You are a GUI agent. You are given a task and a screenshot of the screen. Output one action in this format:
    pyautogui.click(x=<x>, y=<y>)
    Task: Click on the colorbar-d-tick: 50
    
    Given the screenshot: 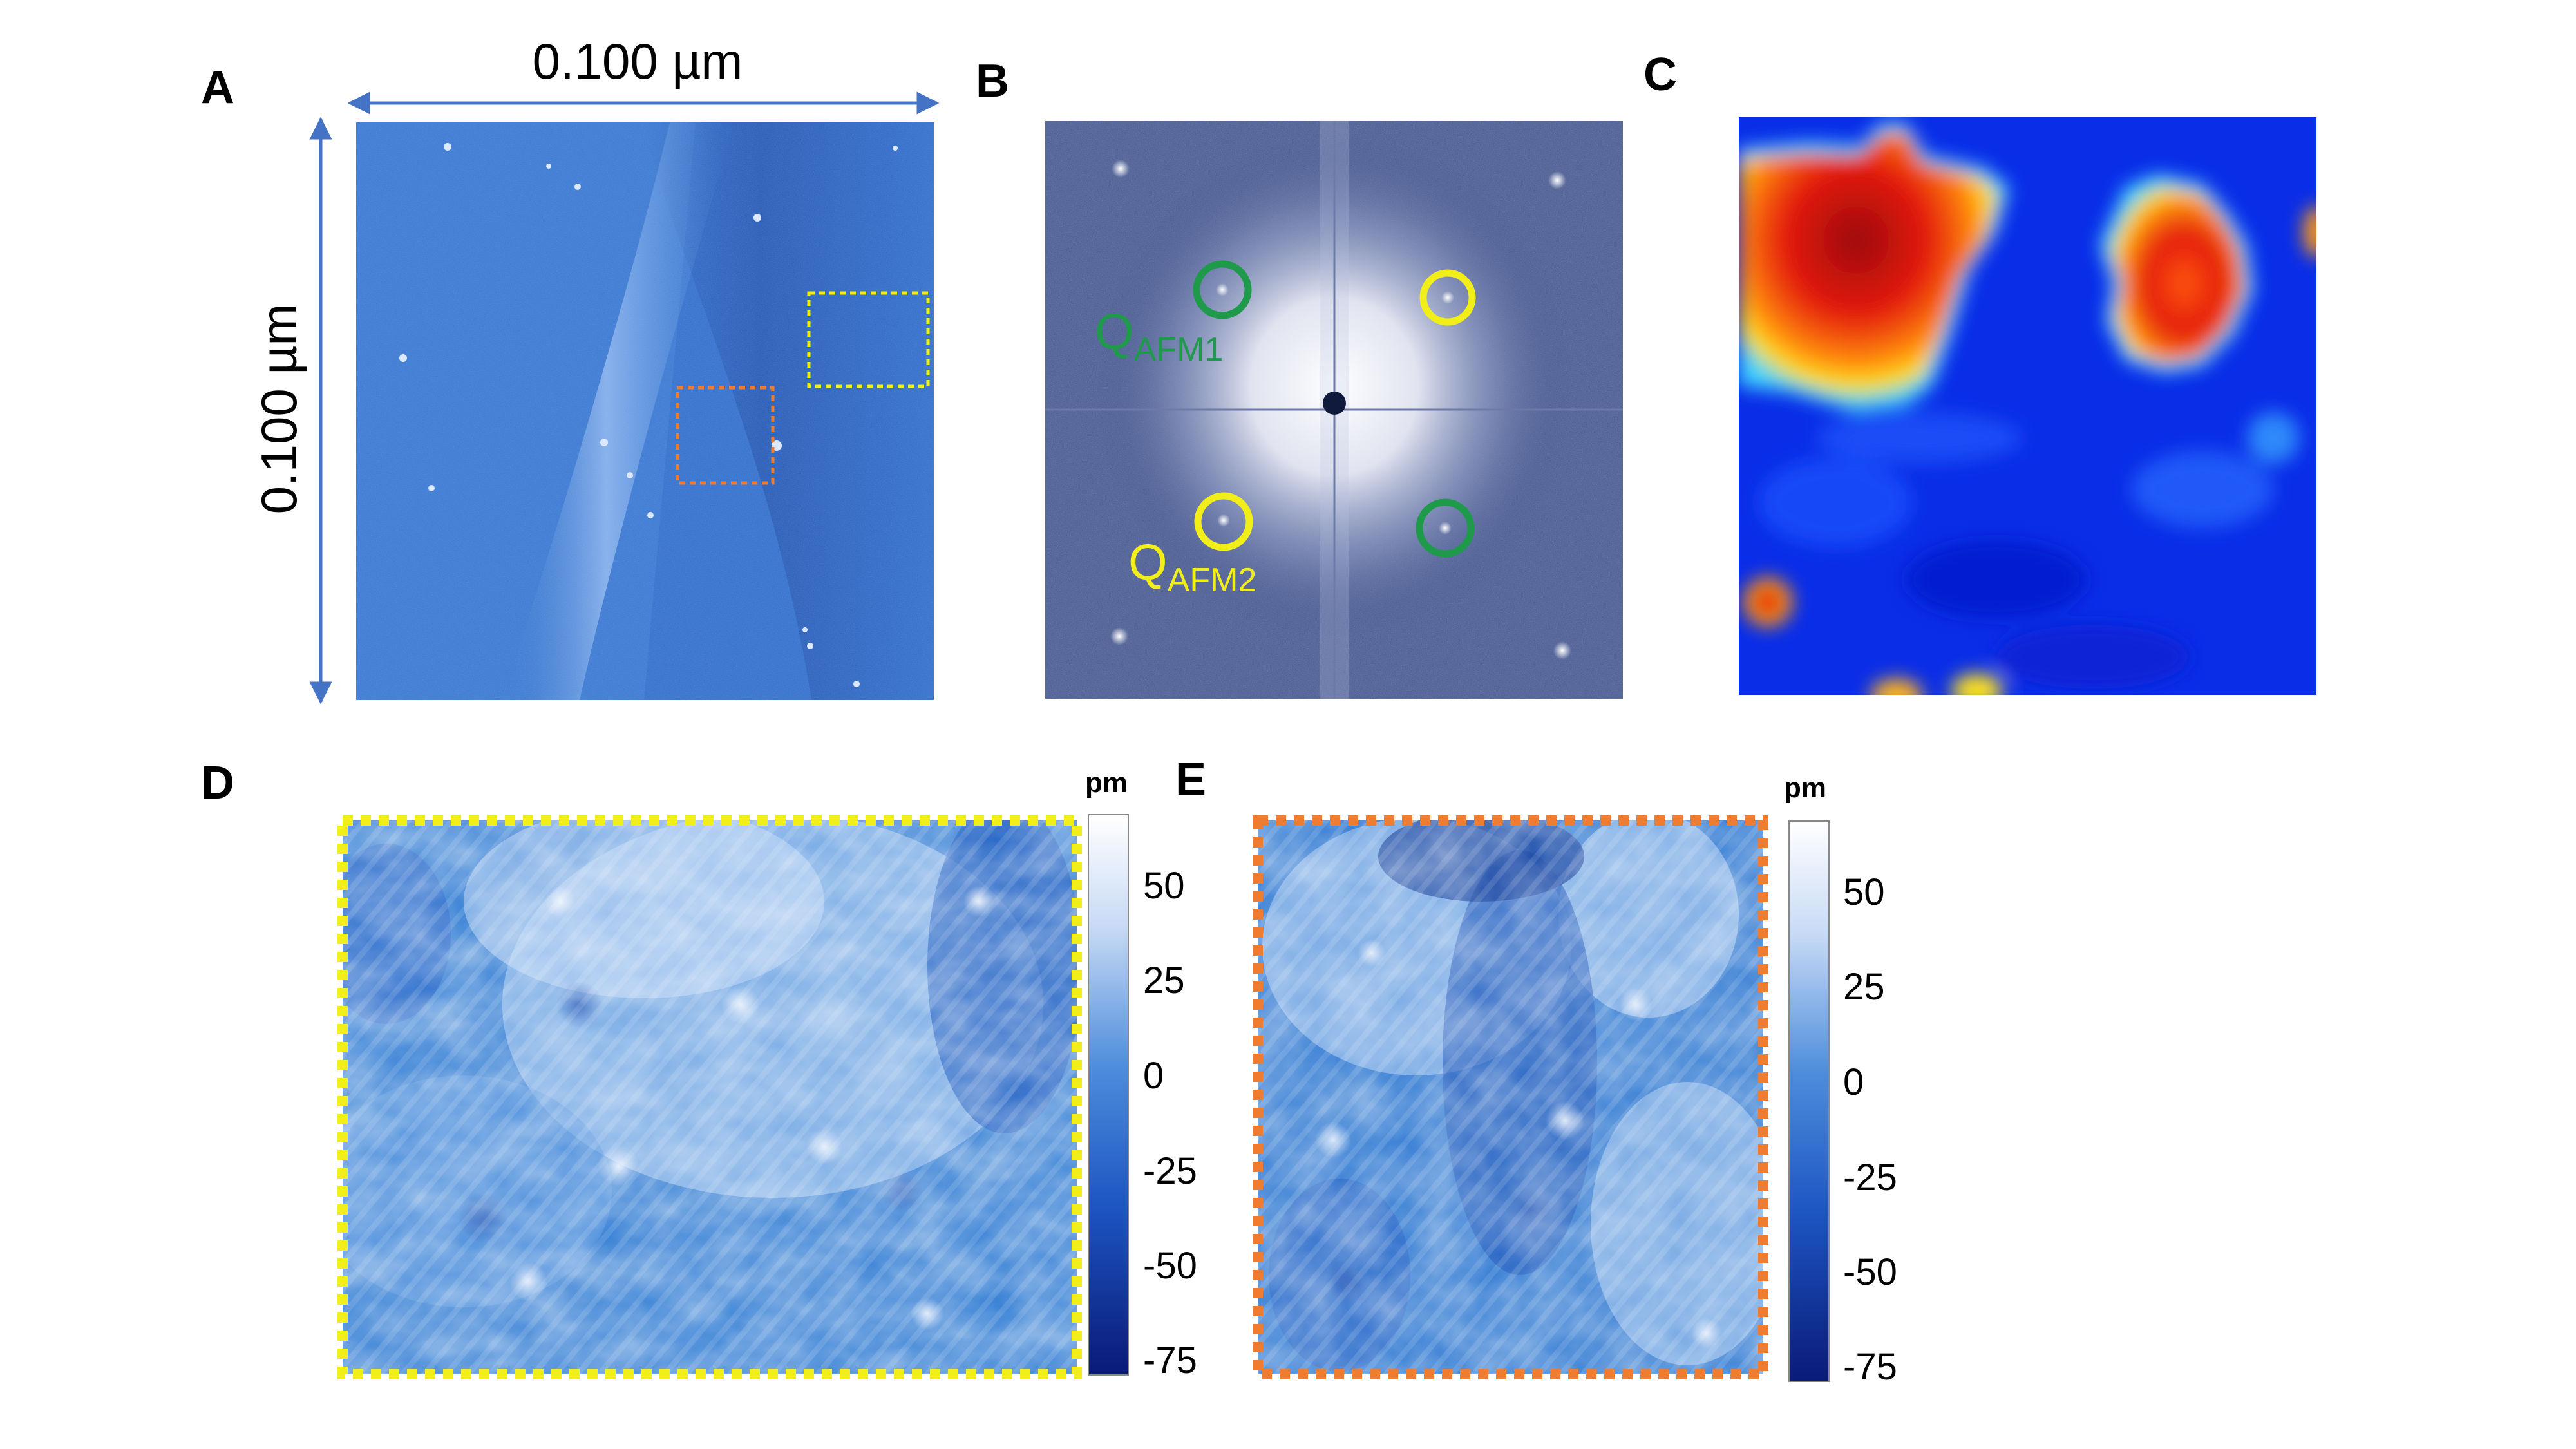 What is the action you would take?
    pyautogui.click(x=1164, y=886)
    